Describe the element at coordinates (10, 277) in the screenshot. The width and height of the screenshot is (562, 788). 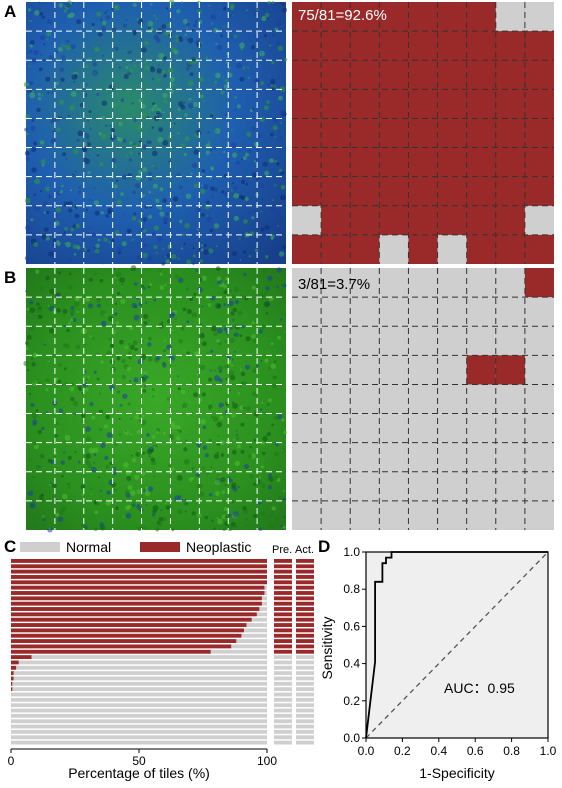
I see `panel-b-label: B` at that location.